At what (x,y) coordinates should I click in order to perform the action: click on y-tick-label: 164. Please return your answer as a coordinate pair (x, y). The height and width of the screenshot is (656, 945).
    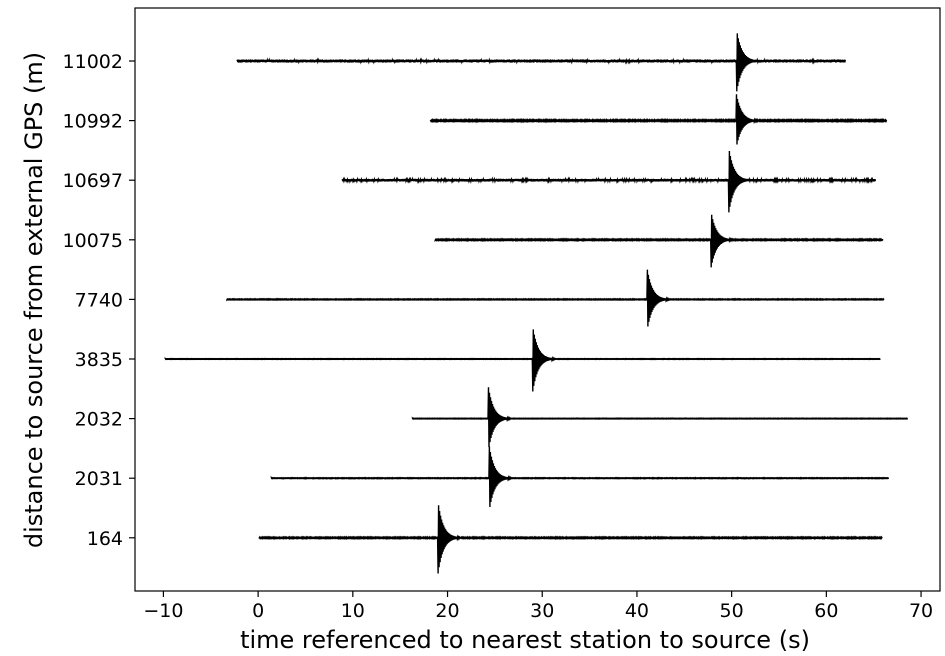
    Looking at the image, I should click on (105, 539).